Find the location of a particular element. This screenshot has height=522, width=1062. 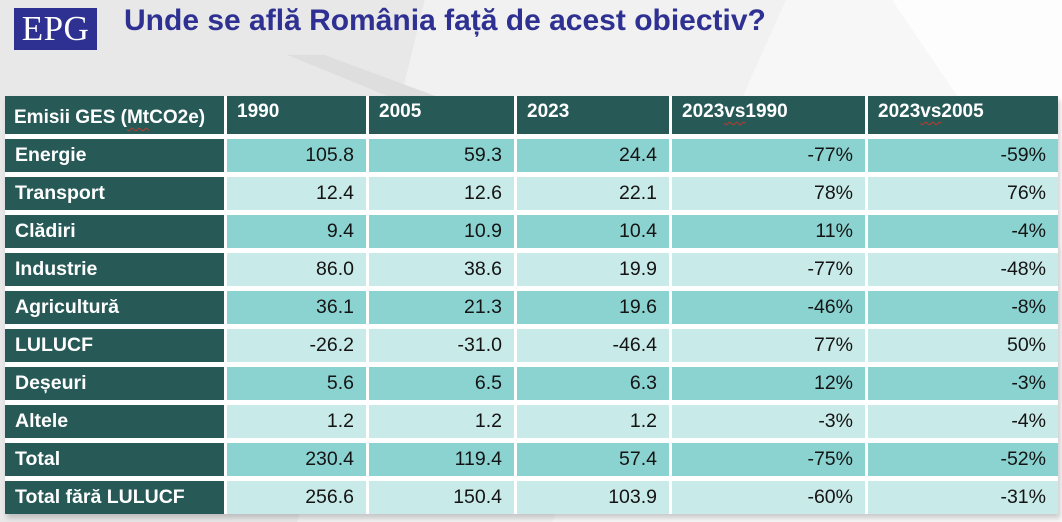

value-cell: 5.6 is located at coordinates (296, 383).